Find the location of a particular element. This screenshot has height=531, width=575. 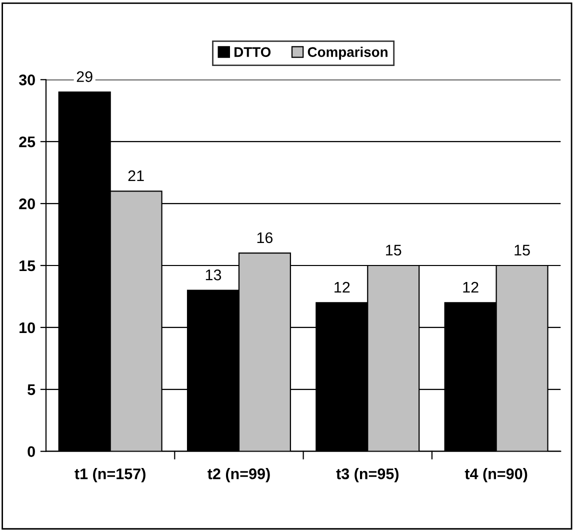

y-tick-label: 15 is located at coordinates (28, 266).